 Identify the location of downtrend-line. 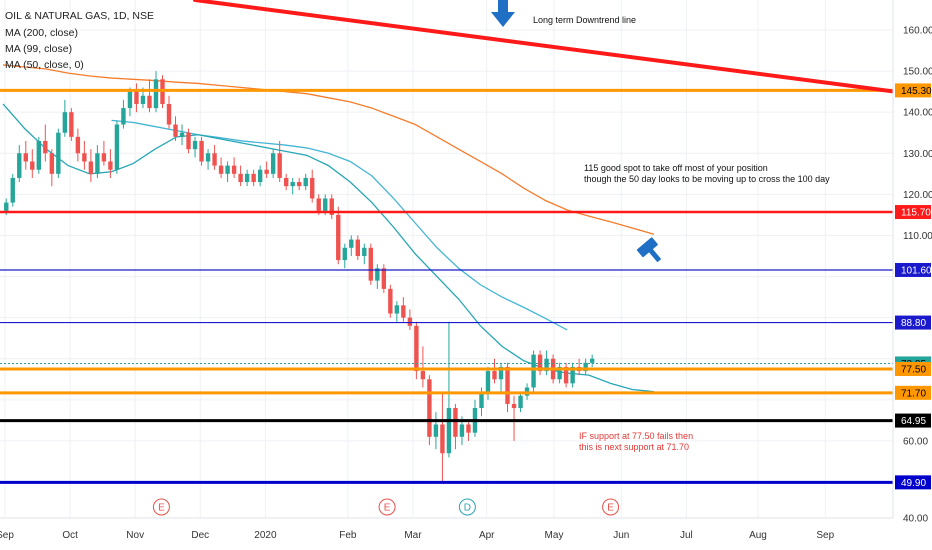
(544, 47).